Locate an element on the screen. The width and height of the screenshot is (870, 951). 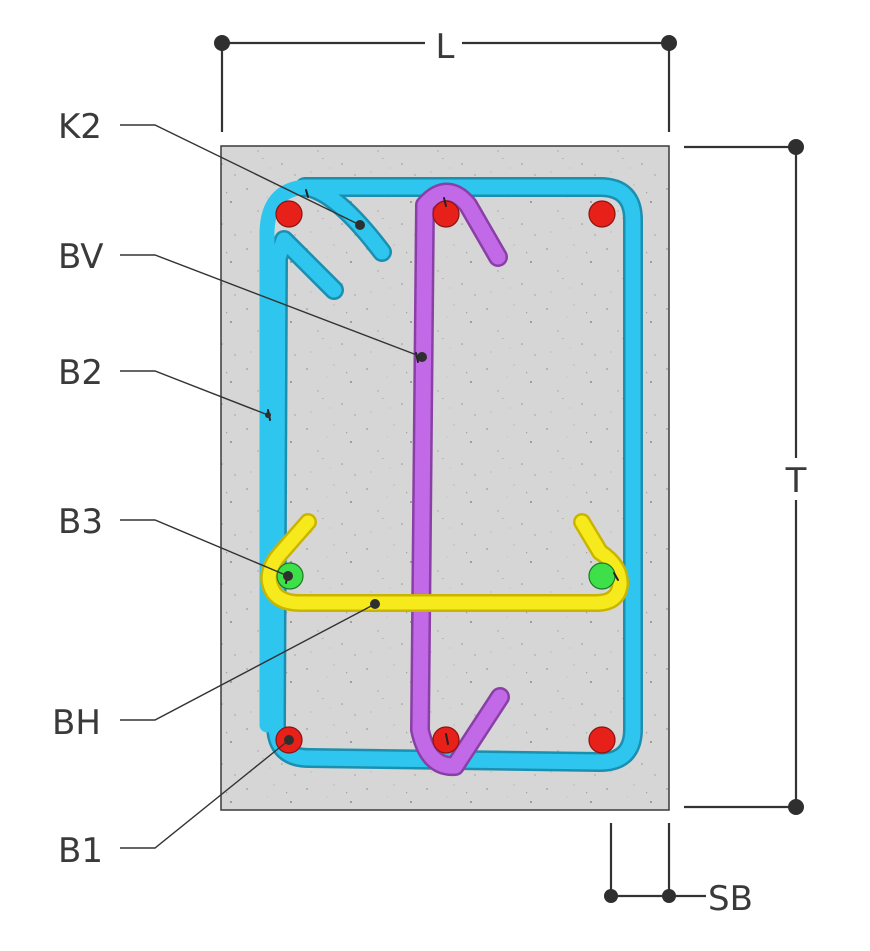
leader-b3 is located at coordinates (206, 550).